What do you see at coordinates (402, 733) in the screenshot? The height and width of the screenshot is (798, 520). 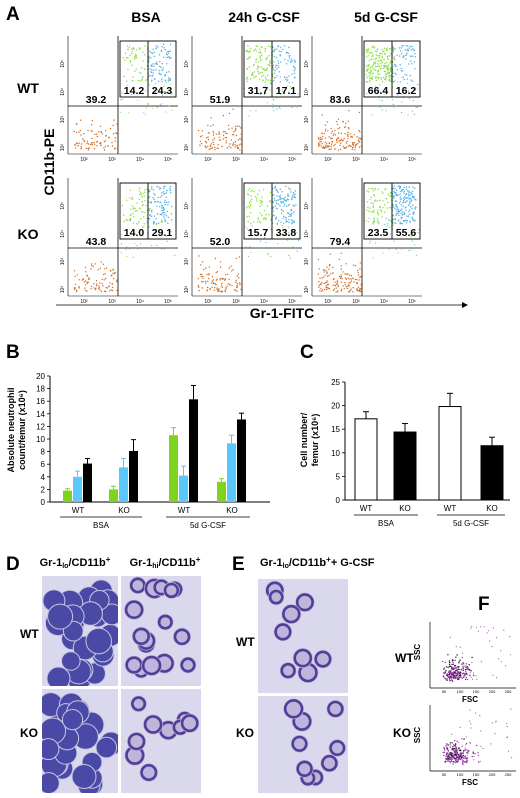 I see `panel-f-row-ko: KO` at bounding box center [402, 733].